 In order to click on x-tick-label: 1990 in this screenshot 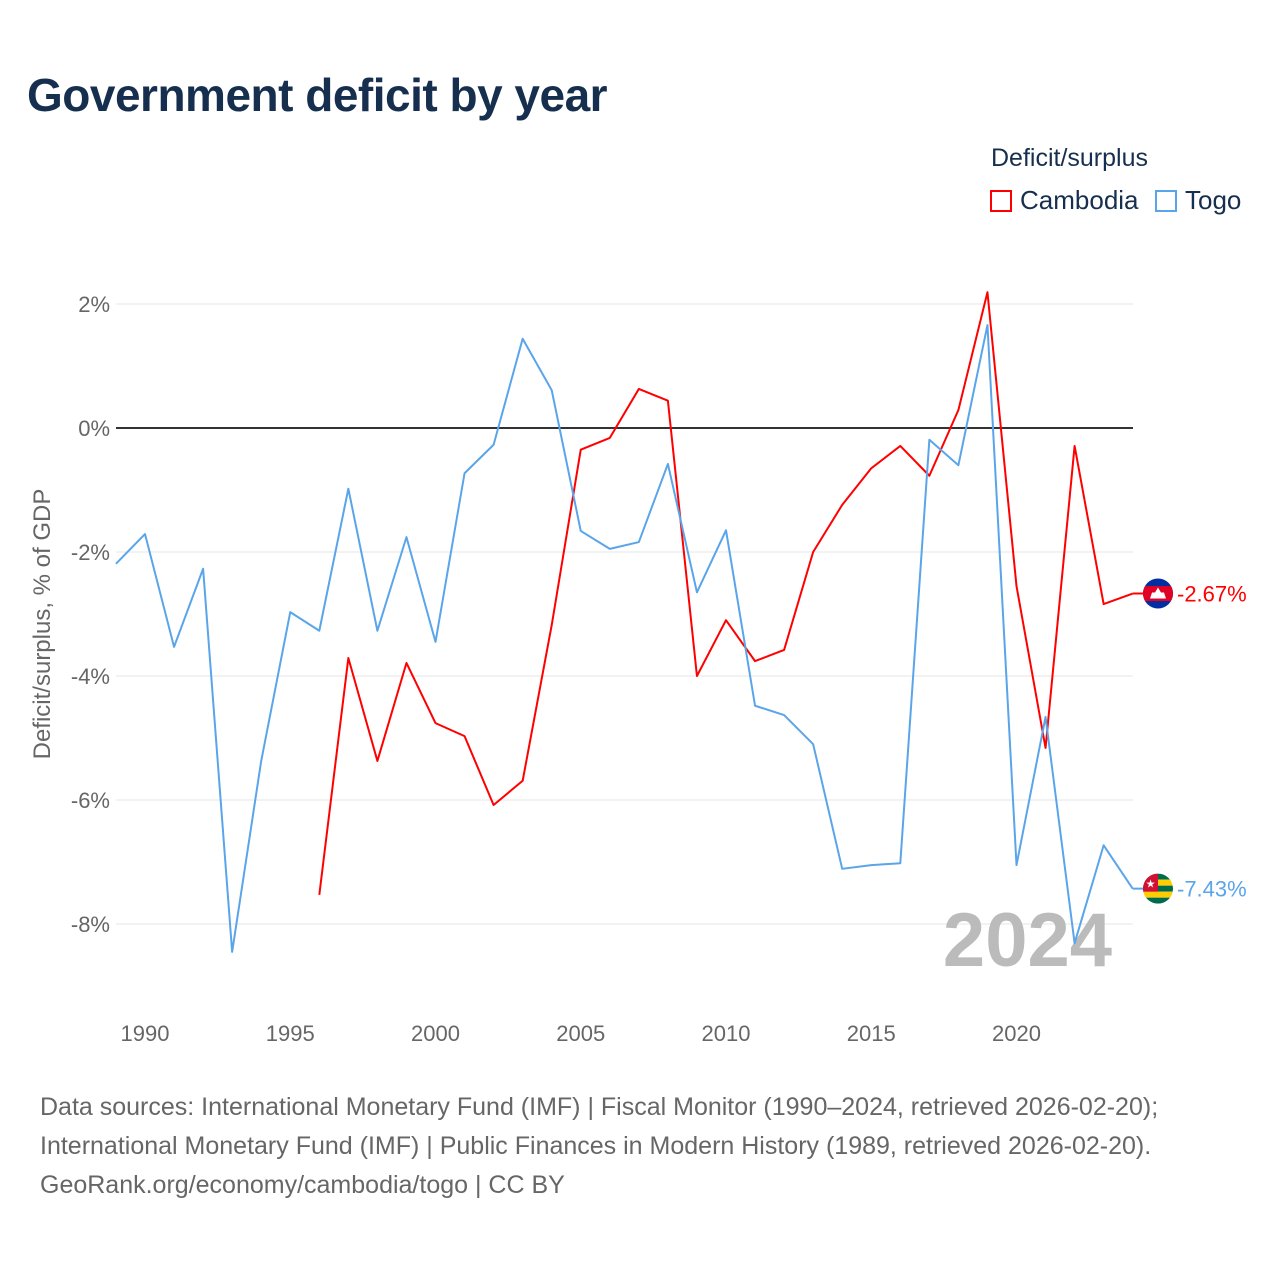, I will do `click(145, 1033)`.